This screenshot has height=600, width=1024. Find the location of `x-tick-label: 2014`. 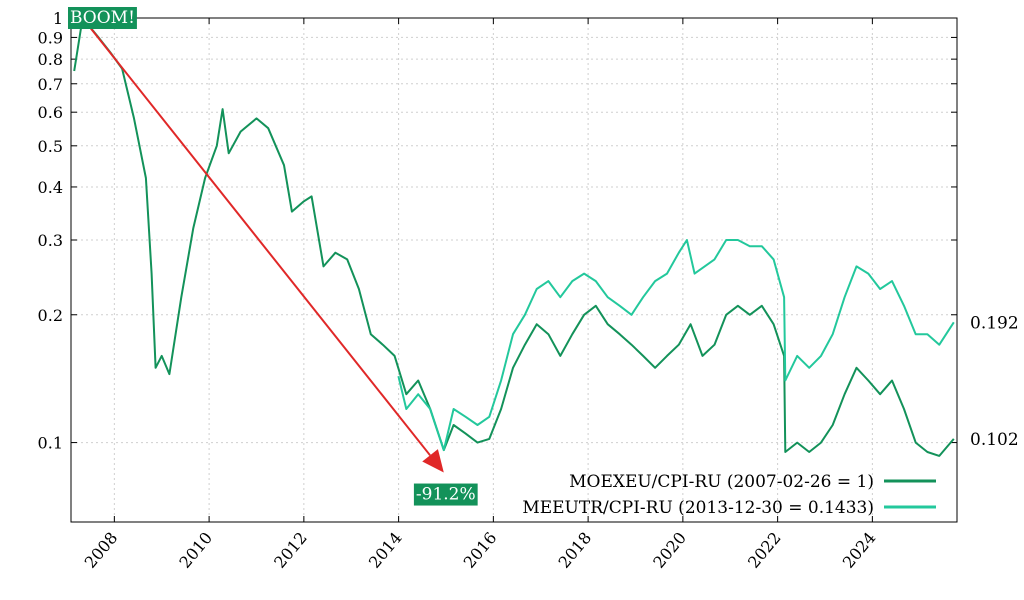

x-tick-label: 2014 is located at coordinates (385, 549).